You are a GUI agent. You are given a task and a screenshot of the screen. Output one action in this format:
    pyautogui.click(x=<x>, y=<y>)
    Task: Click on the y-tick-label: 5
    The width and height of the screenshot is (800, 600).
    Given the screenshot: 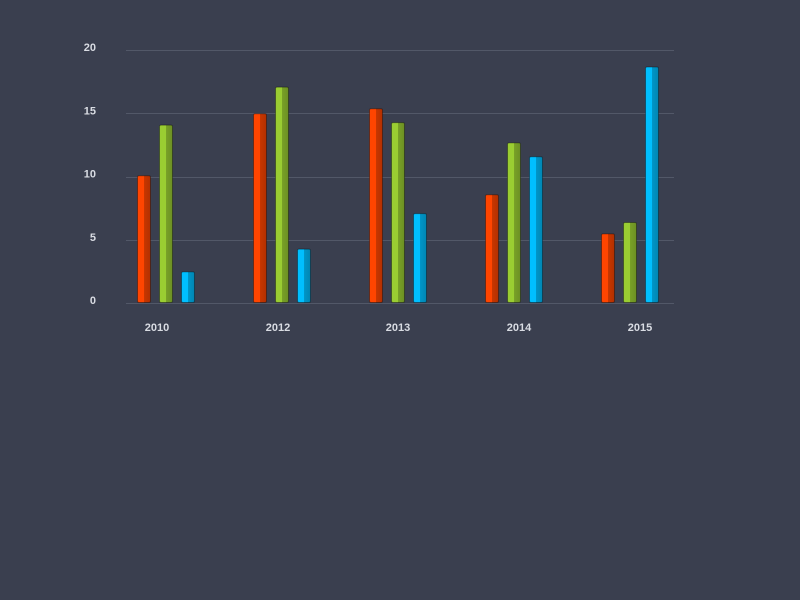 What is the action you would take?
    pyautogui.click(x=93, y=238)
    